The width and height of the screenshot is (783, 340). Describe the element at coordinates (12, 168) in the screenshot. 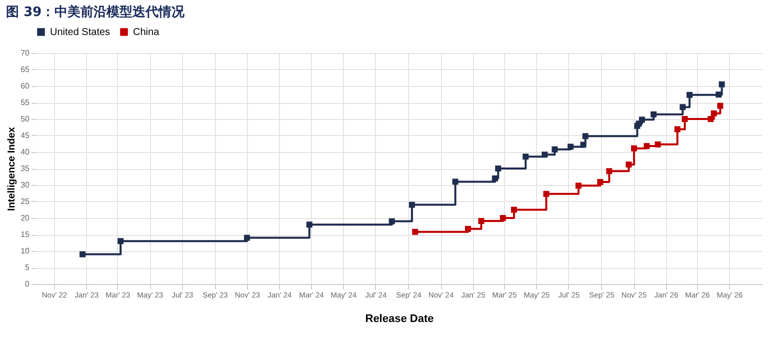

I see `y-axis-title: Intelligence Index` at that location.